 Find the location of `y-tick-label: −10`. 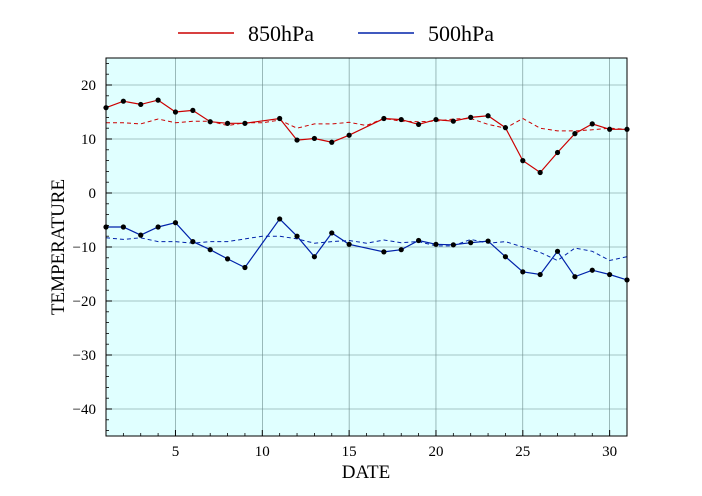

y-tick-label: −10 is located at coordinates (84, 248).